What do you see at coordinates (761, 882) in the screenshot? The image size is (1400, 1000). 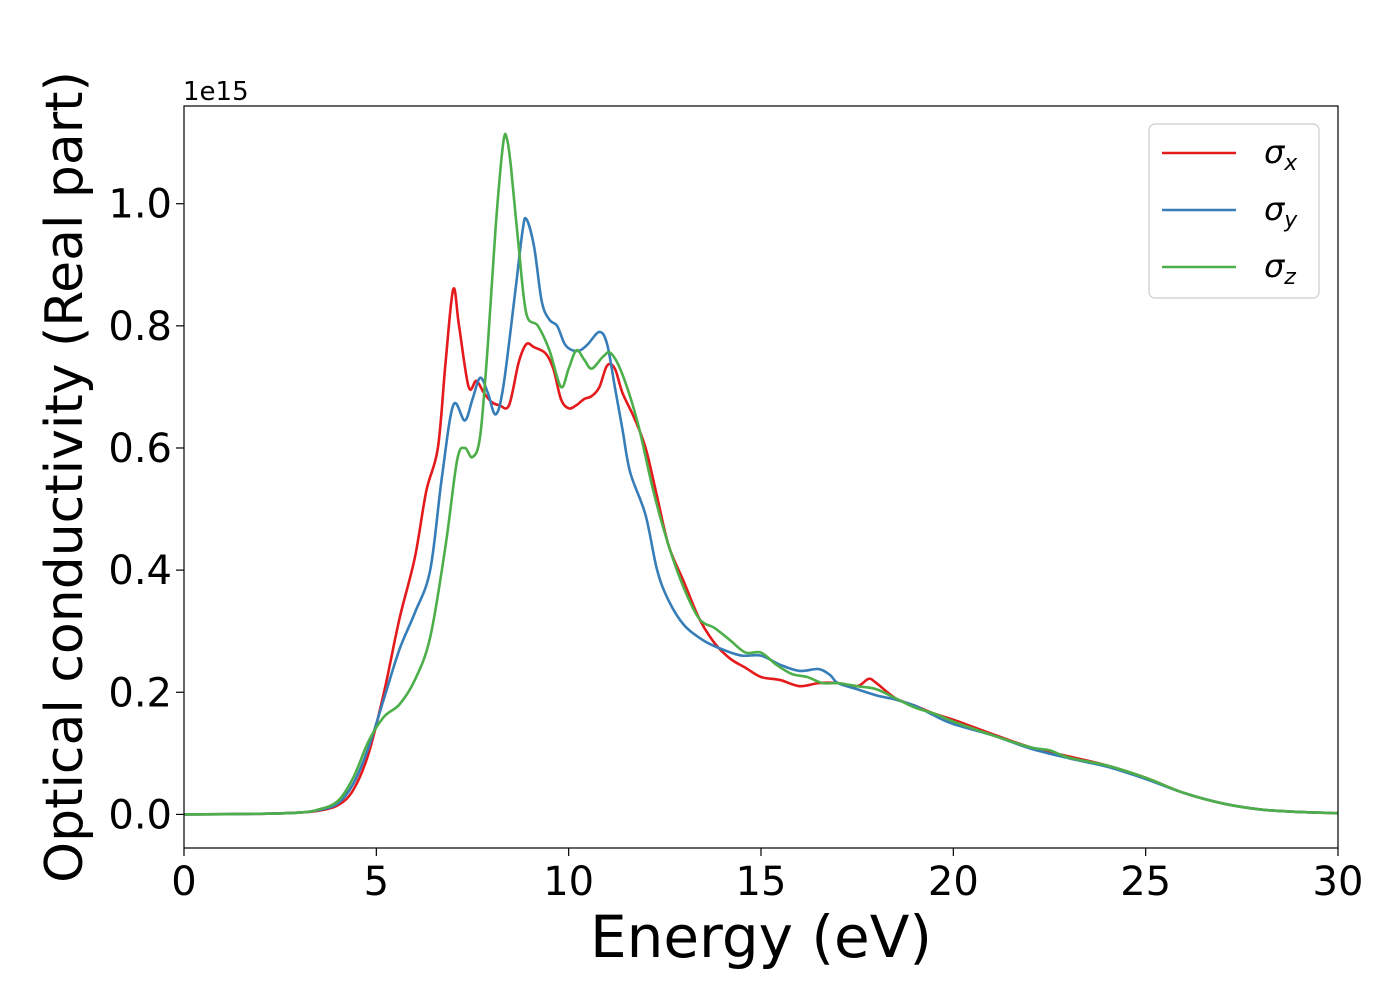 I see `x-tick-label: 15` at bounding box center [761, 882].